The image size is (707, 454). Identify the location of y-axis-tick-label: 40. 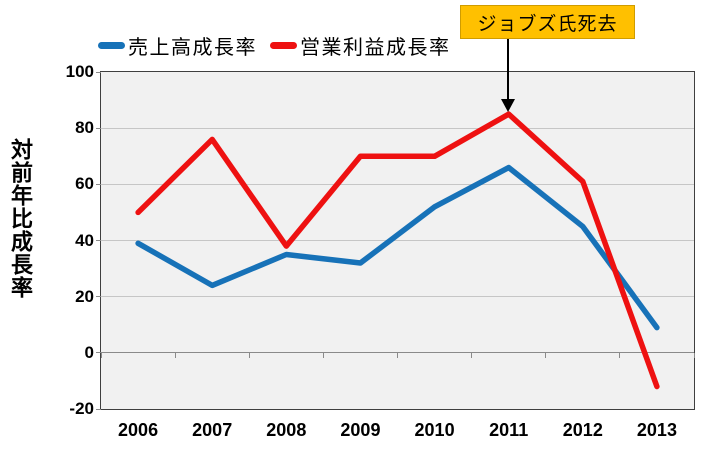
(84, 240).